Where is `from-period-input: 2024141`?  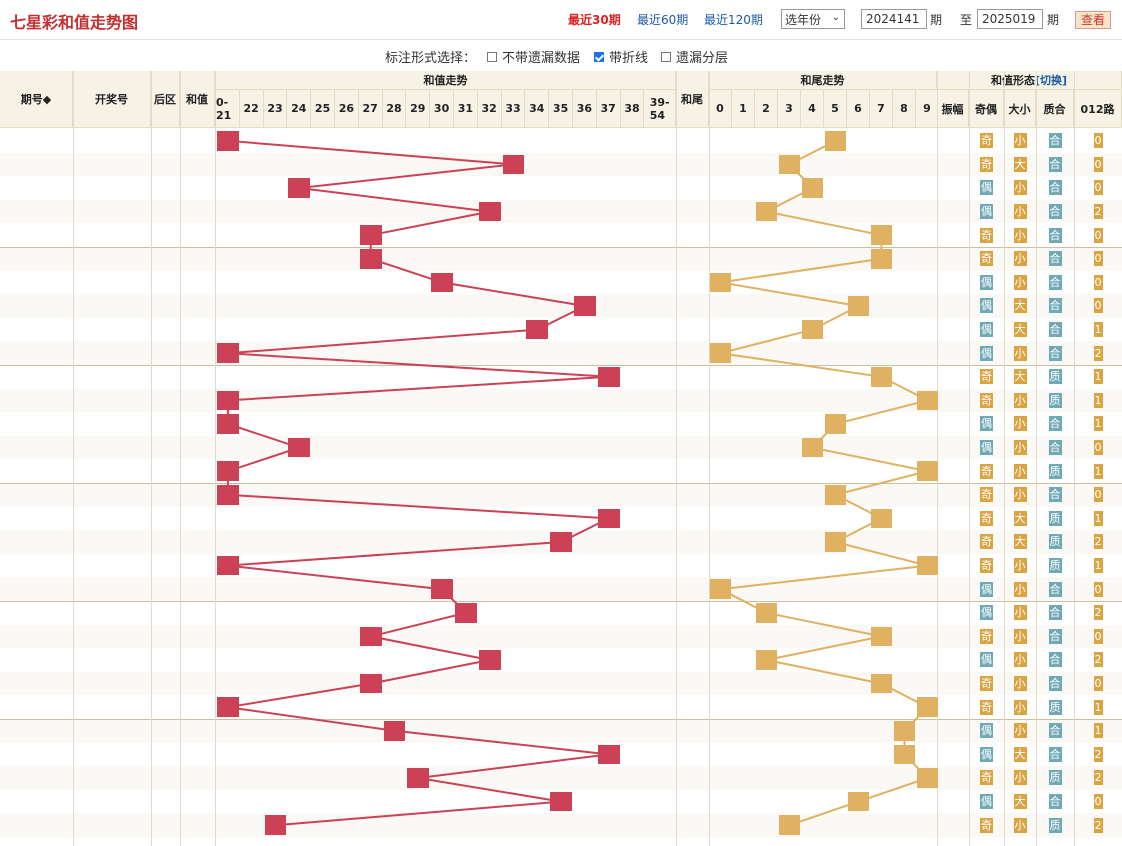
from-period-input: 2024141 is located at coordinates (894, 19).